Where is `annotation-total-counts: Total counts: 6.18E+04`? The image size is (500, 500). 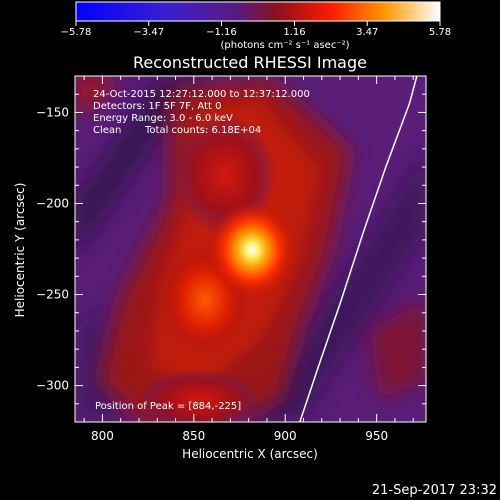 annotation-total-counts: Total counts: 6.18E+04 is located at coordinates (202, 130).